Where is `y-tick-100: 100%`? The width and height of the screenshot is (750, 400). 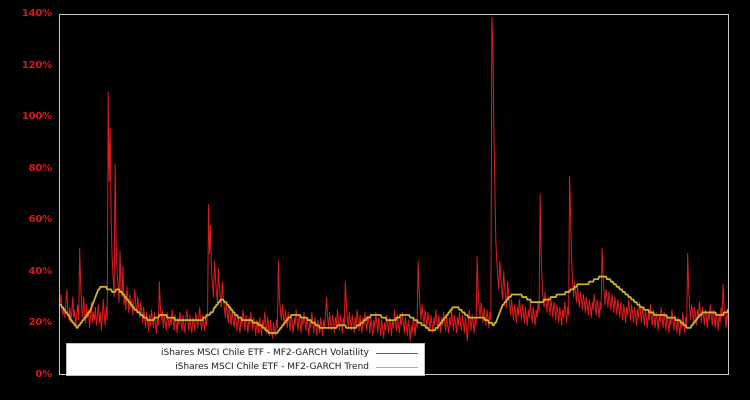
y-tick-100: 100% is located at coordinates (36, 117).